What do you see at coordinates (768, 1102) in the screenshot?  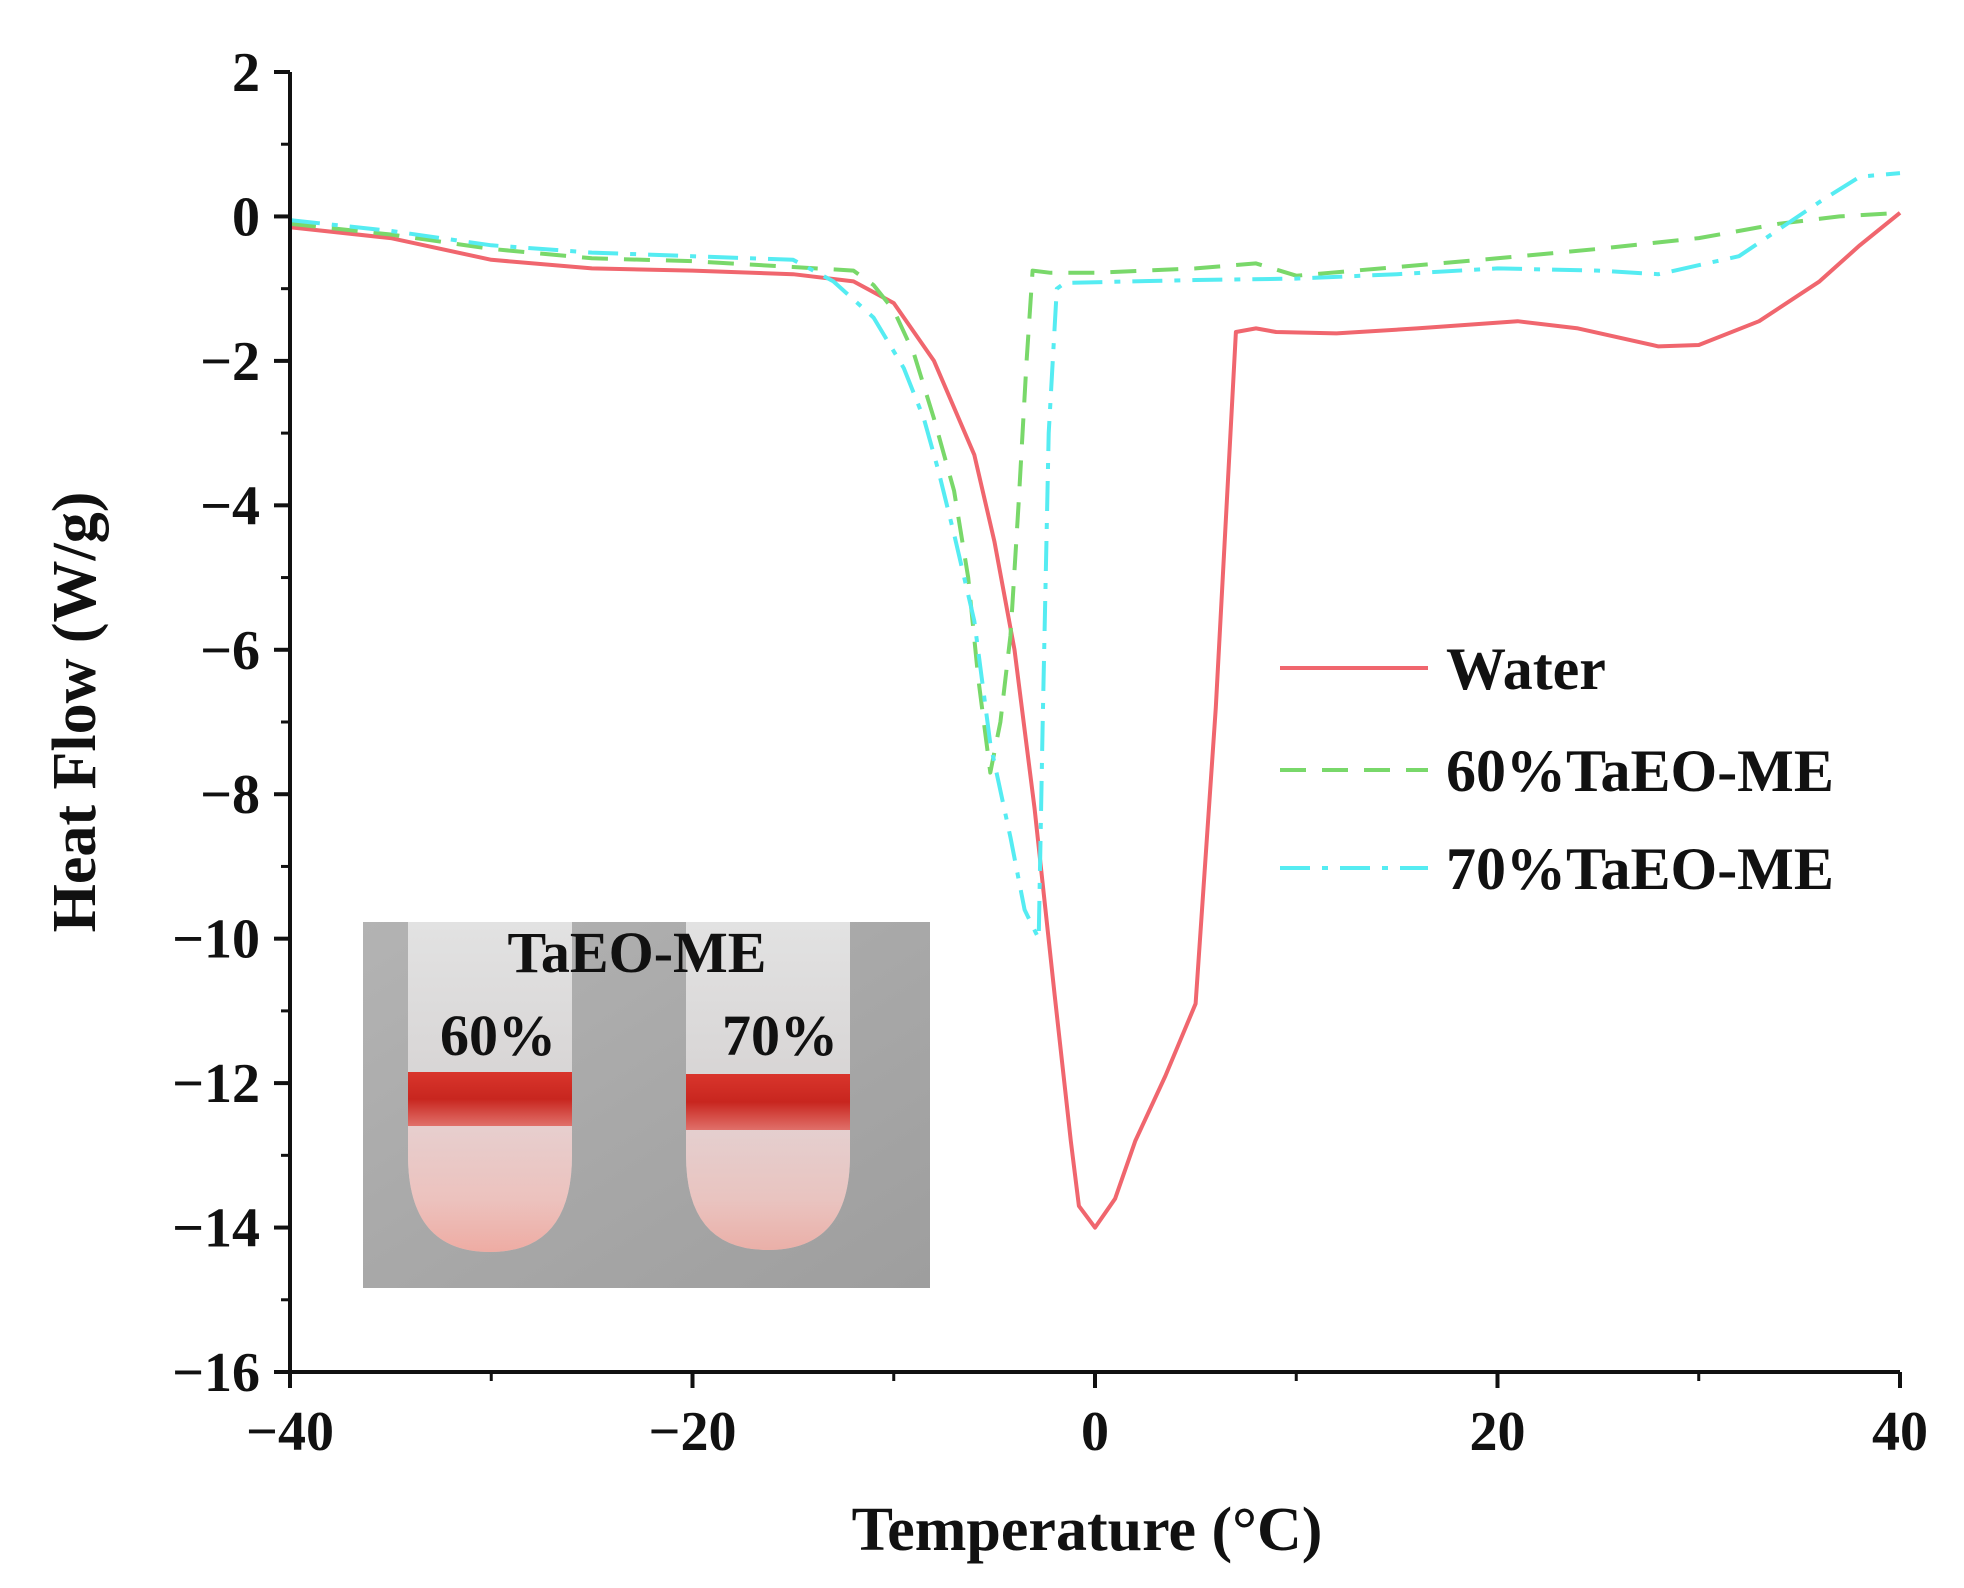 I see `tube-70-band` at bounding box center [768, 1102].